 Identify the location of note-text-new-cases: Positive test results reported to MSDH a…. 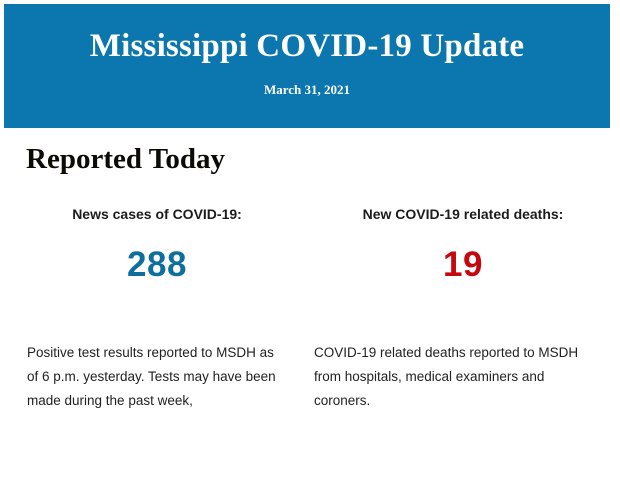
(151, 376).